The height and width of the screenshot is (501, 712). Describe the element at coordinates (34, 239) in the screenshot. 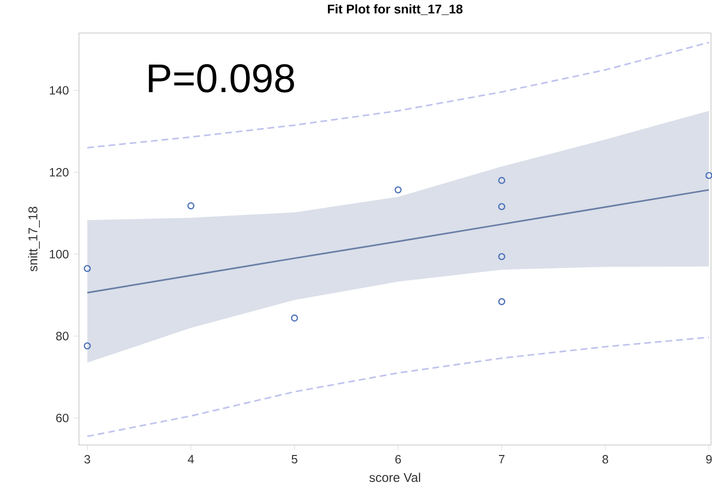

I see `y-axis-title: snitt_17_18` at that location.